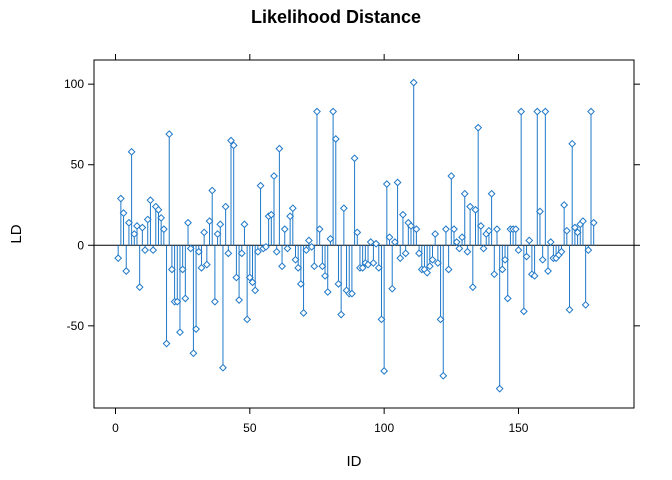  I want to click on x-tick-label: 50, so click(250, 428).